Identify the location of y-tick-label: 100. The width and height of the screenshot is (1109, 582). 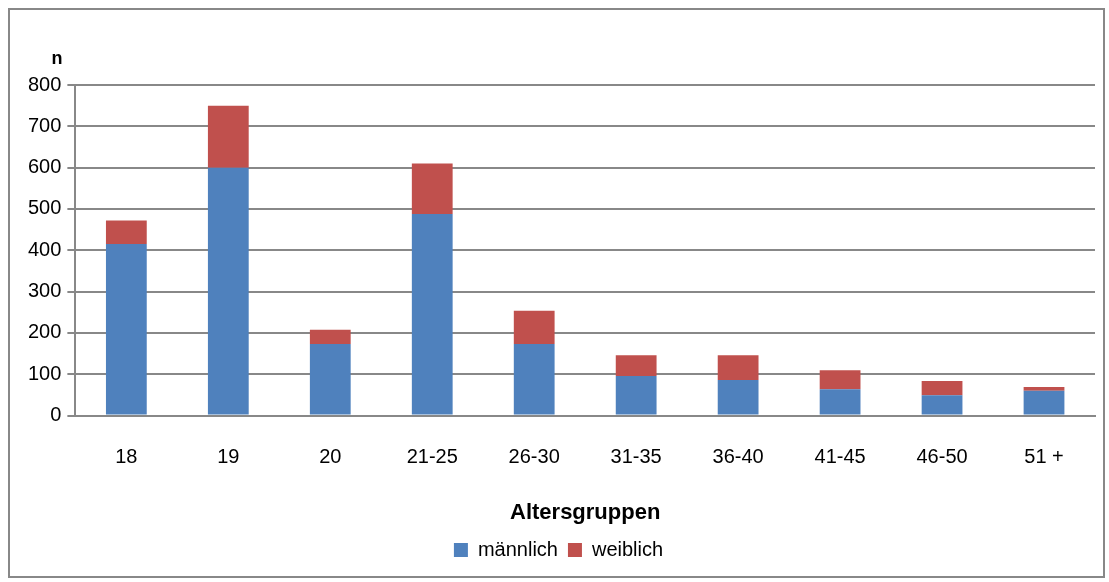
(44, 372).